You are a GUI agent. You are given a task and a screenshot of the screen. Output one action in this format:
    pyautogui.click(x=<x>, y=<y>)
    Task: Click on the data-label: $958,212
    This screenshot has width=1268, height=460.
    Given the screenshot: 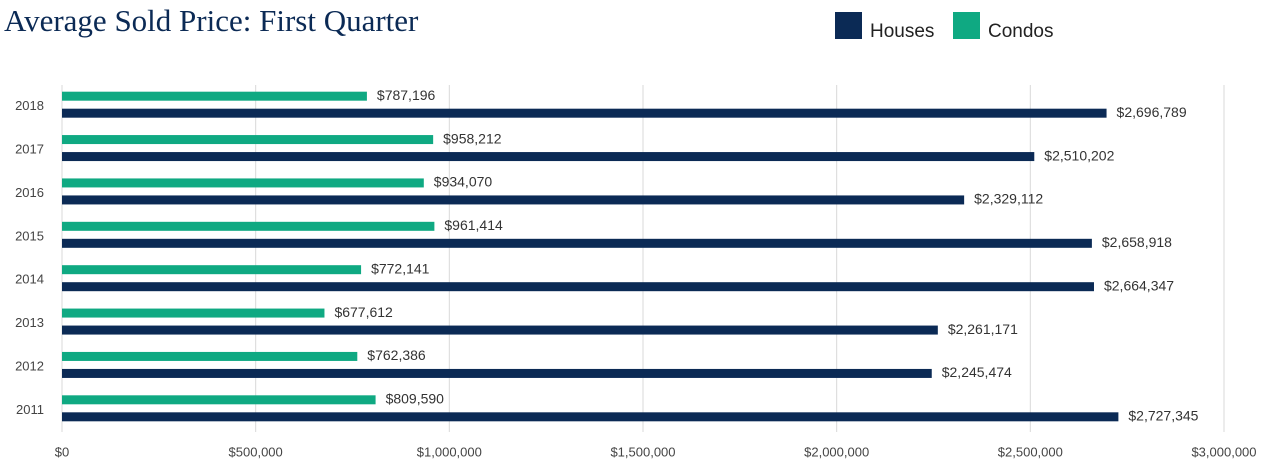 What is the action you would take?
    pyautogui.click(x=472, y=138)
    